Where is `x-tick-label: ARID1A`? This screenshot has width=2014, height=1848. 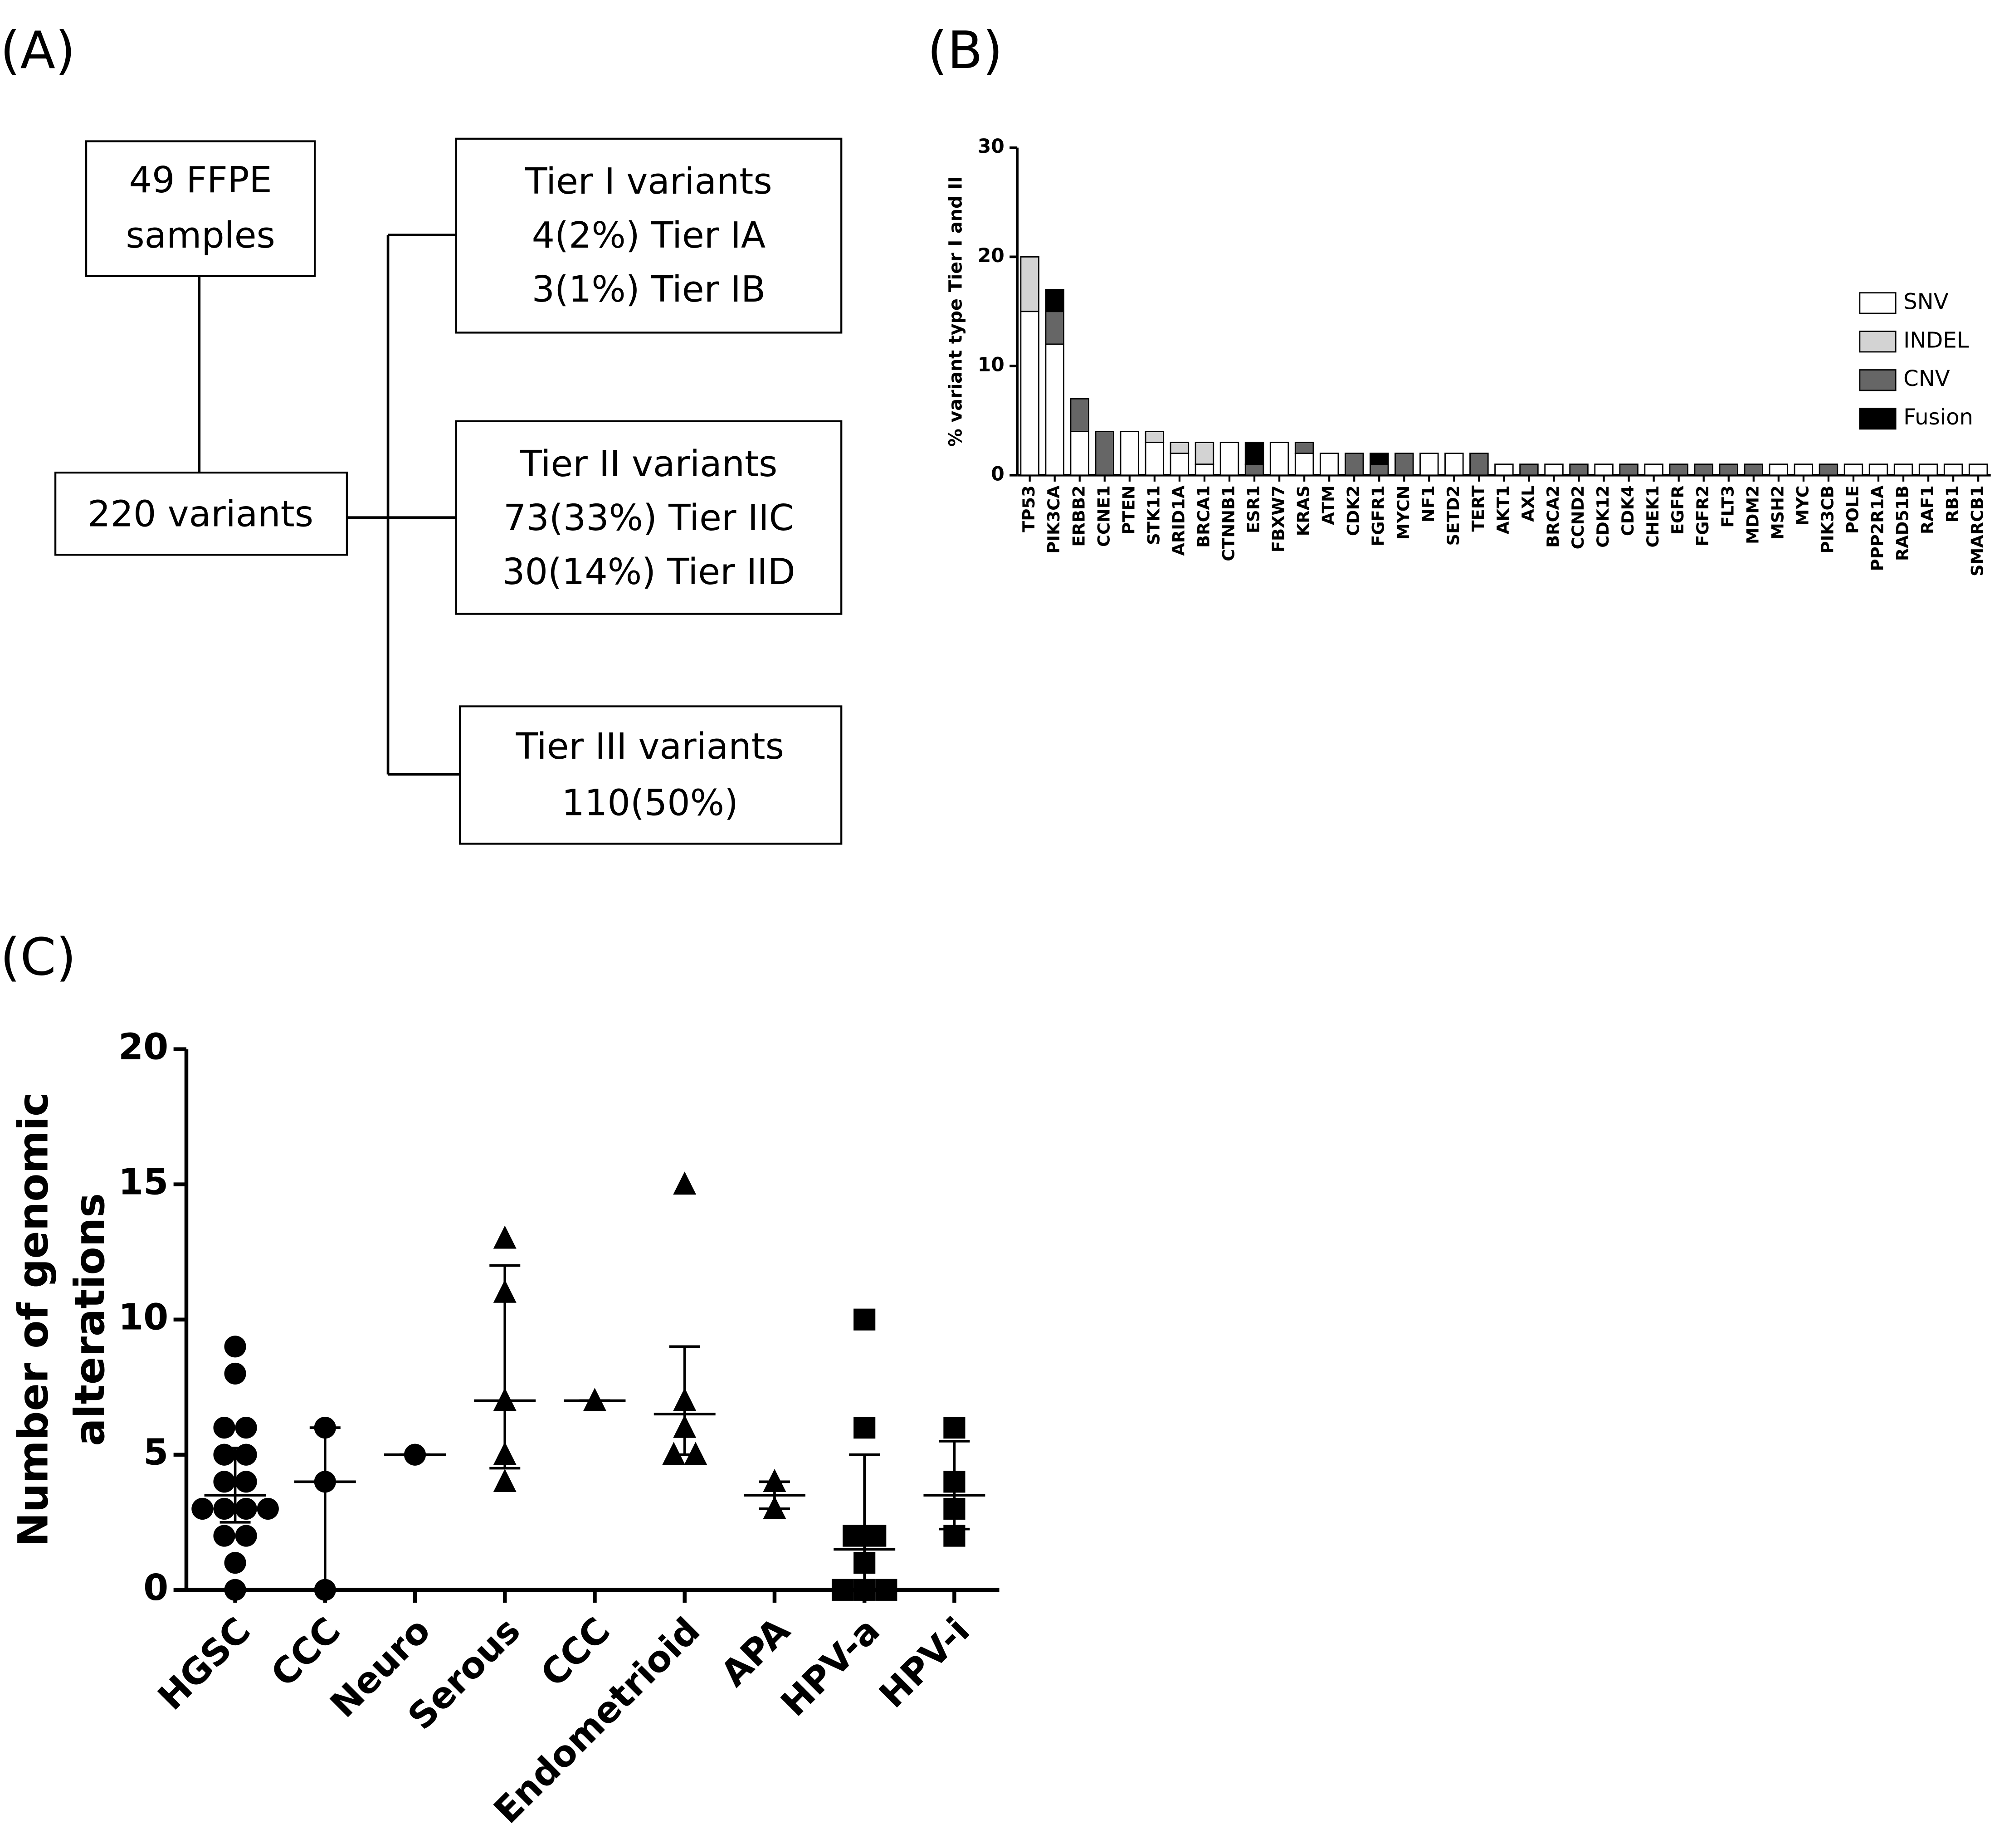
x-tick-label: ARID1A is located at coordinates (1178, 520).